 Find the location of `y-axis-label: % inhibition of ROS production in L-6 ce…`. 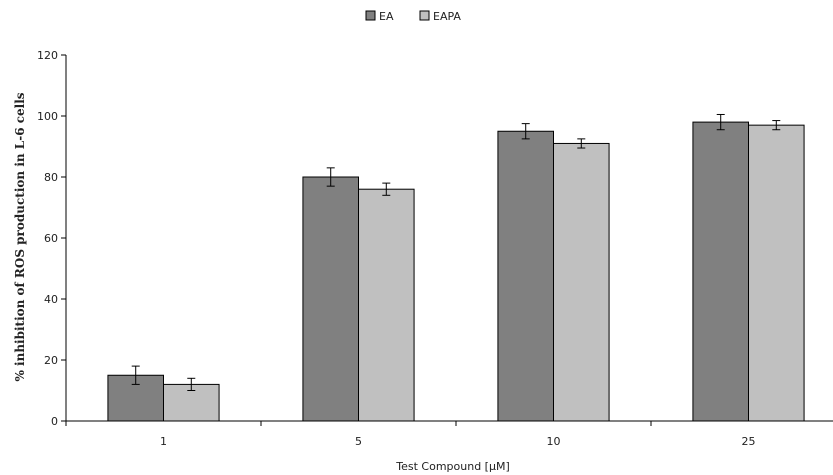

y-axis-label: % inhibition of ROS production in L-6 ce… is located at coordinates (20, 236).